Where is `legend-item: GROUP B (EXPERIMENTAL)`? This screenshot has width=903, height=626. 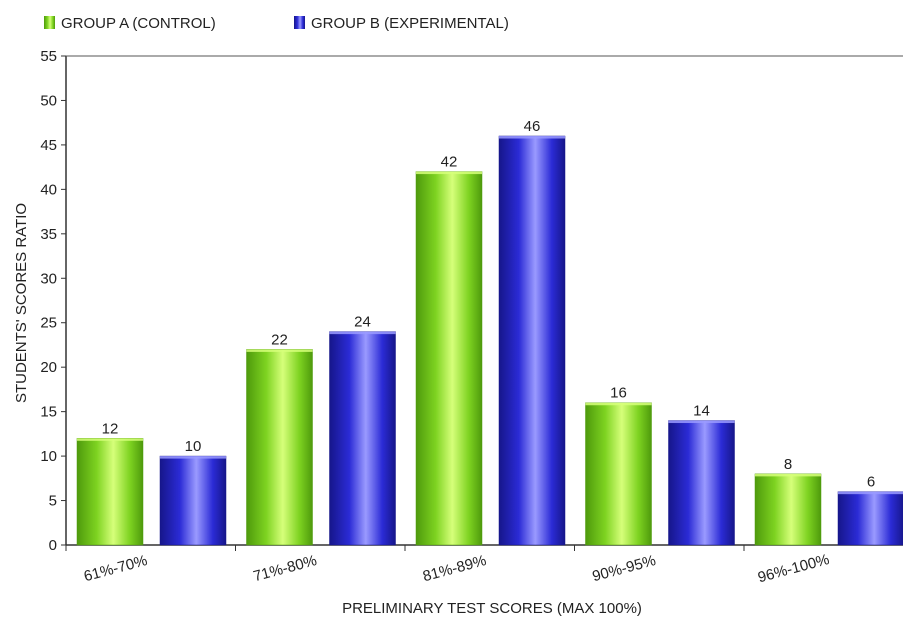
legend-item: GROUP B (EXPERIMENTAL) is located at coordinates (401, 23).